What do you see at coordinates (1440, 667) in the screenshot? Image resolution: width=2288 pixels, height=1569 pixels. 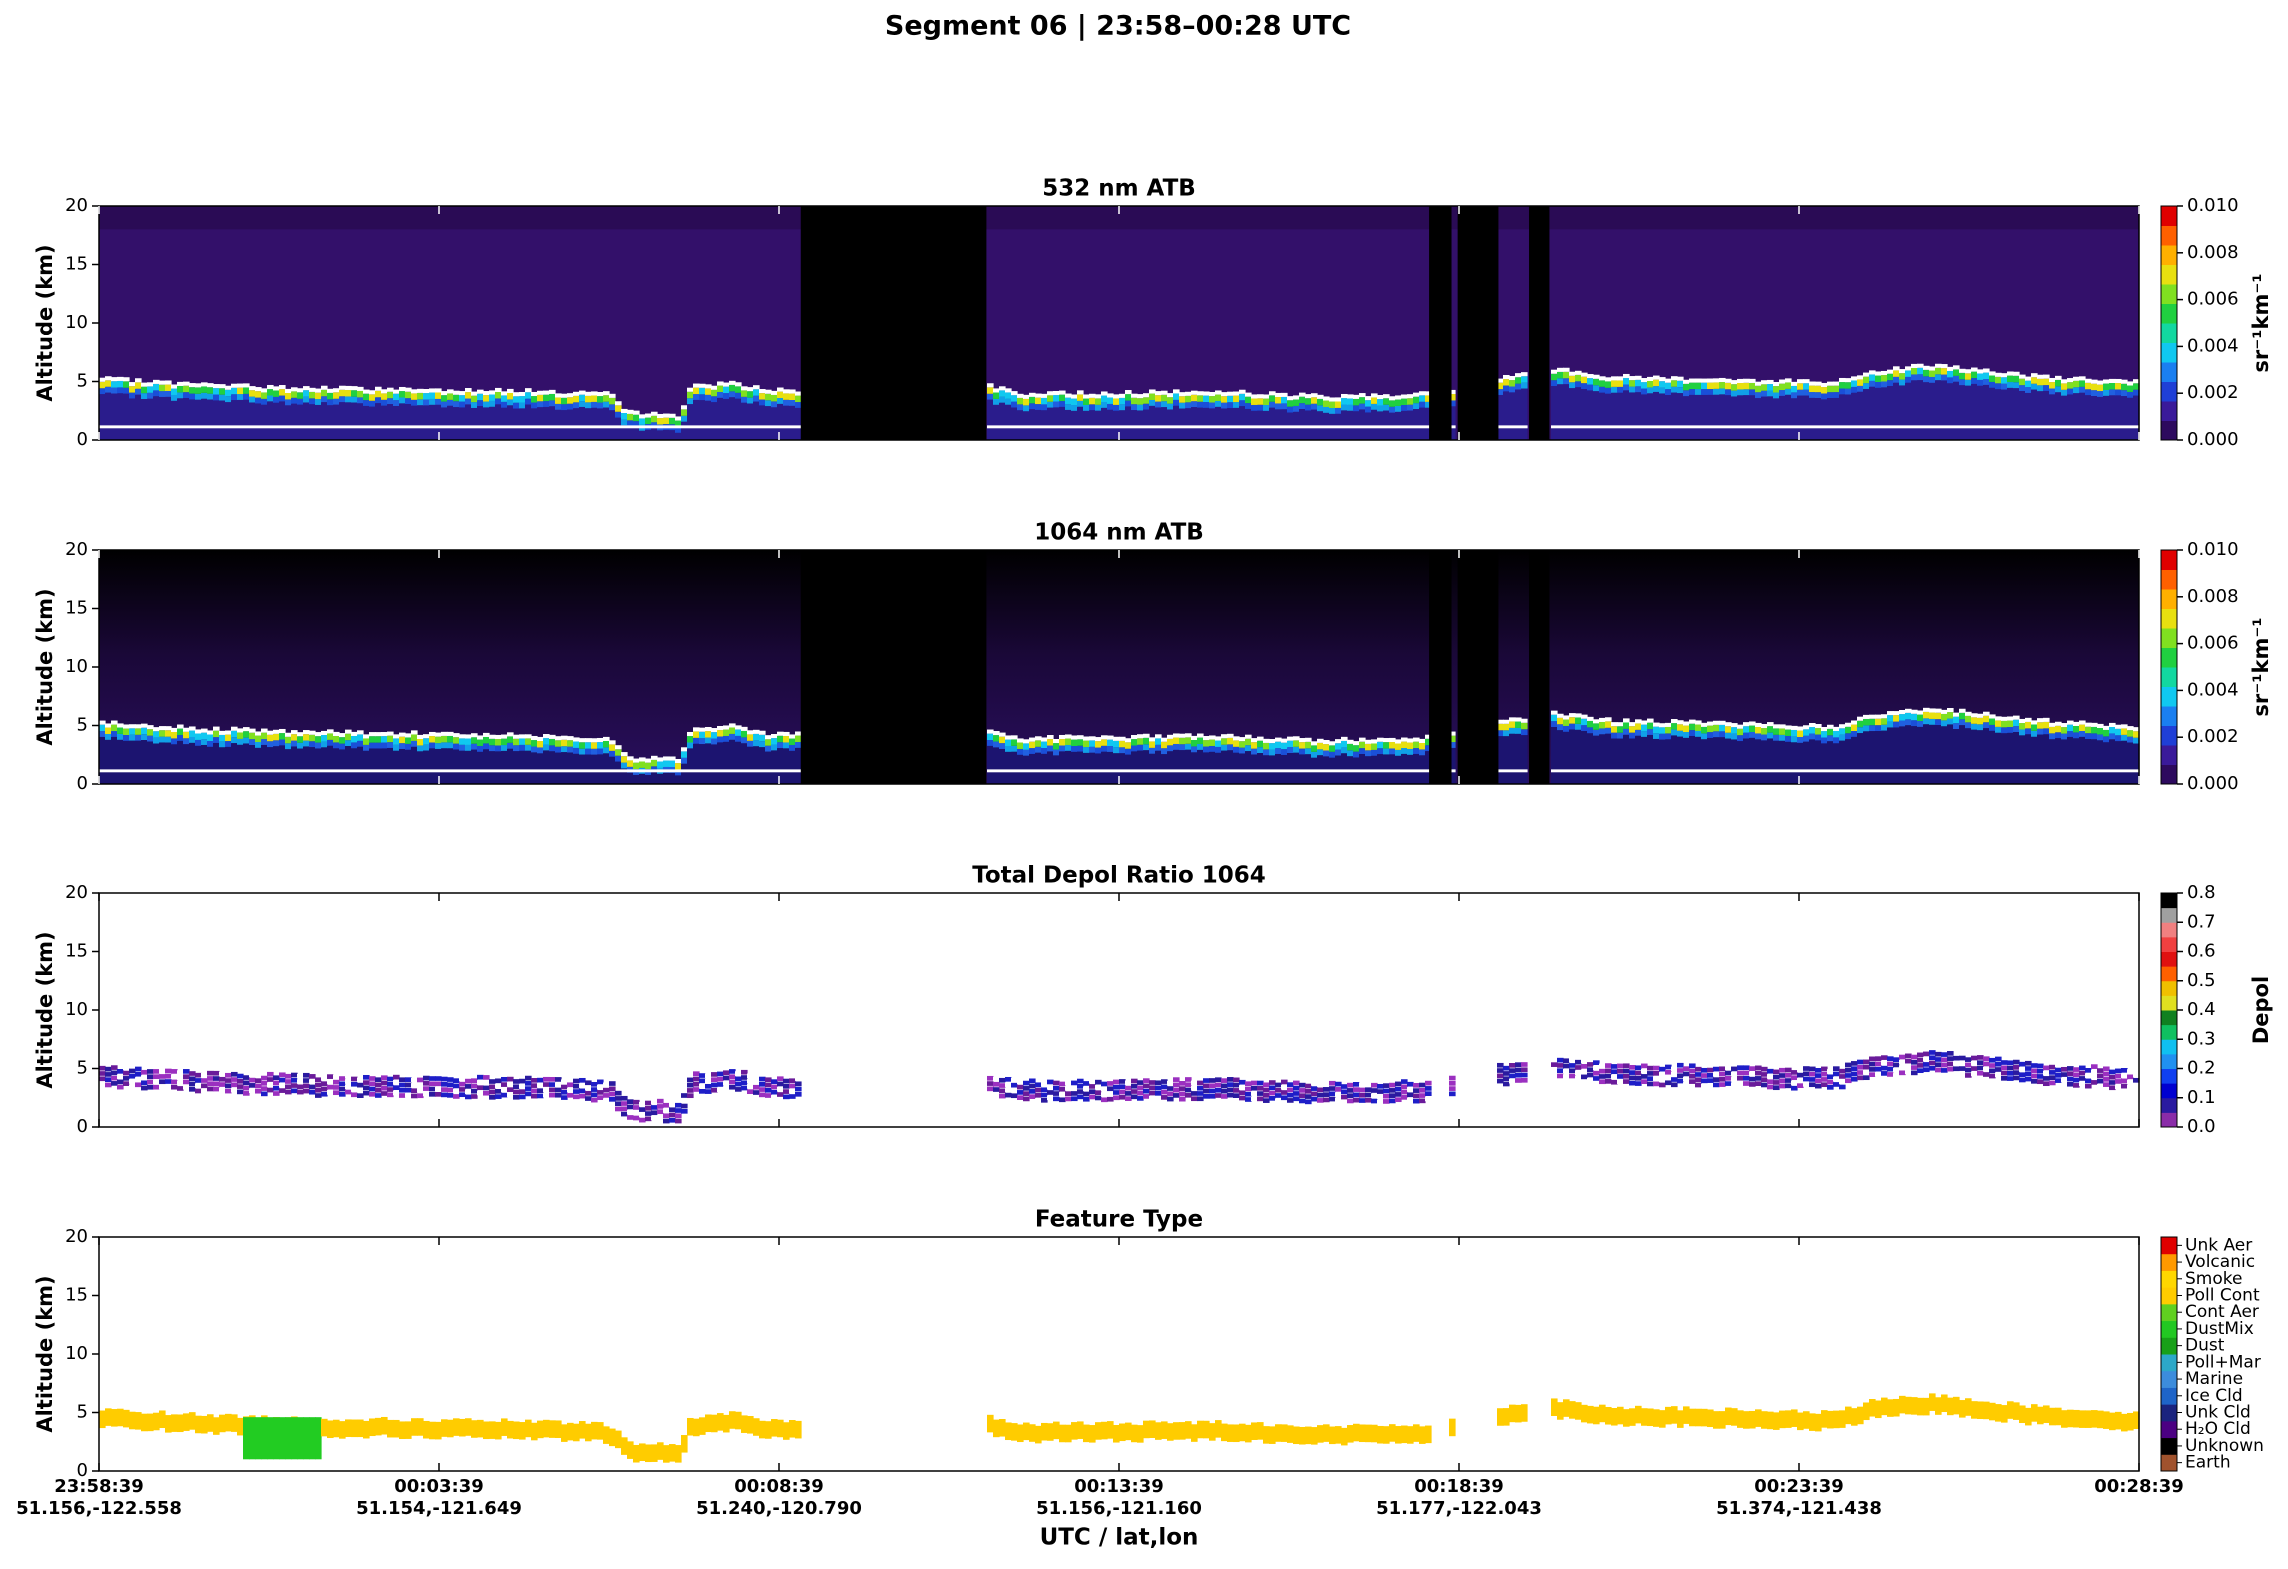 I see `data-gap` at bounding box center [1440, 667].